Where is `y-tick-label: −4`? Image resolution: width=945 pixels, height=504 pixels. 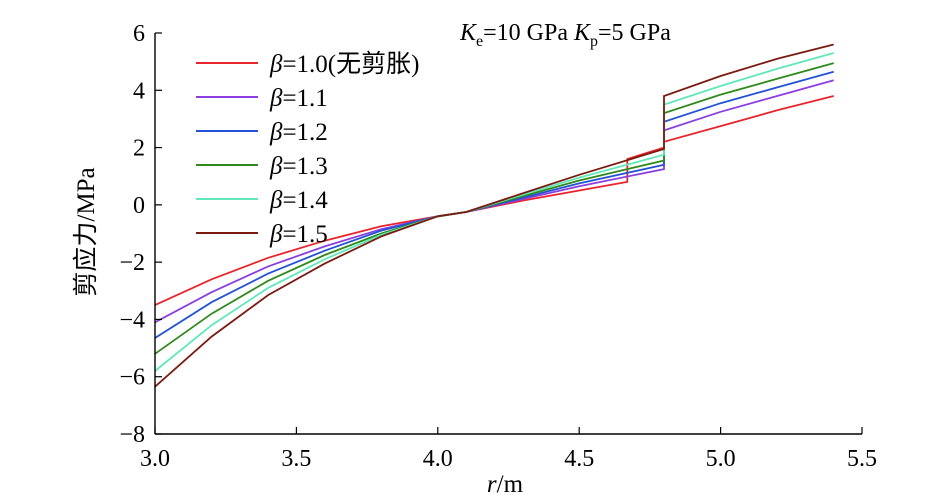
y-tick-label: −4 is located at coordinates (132, 320).